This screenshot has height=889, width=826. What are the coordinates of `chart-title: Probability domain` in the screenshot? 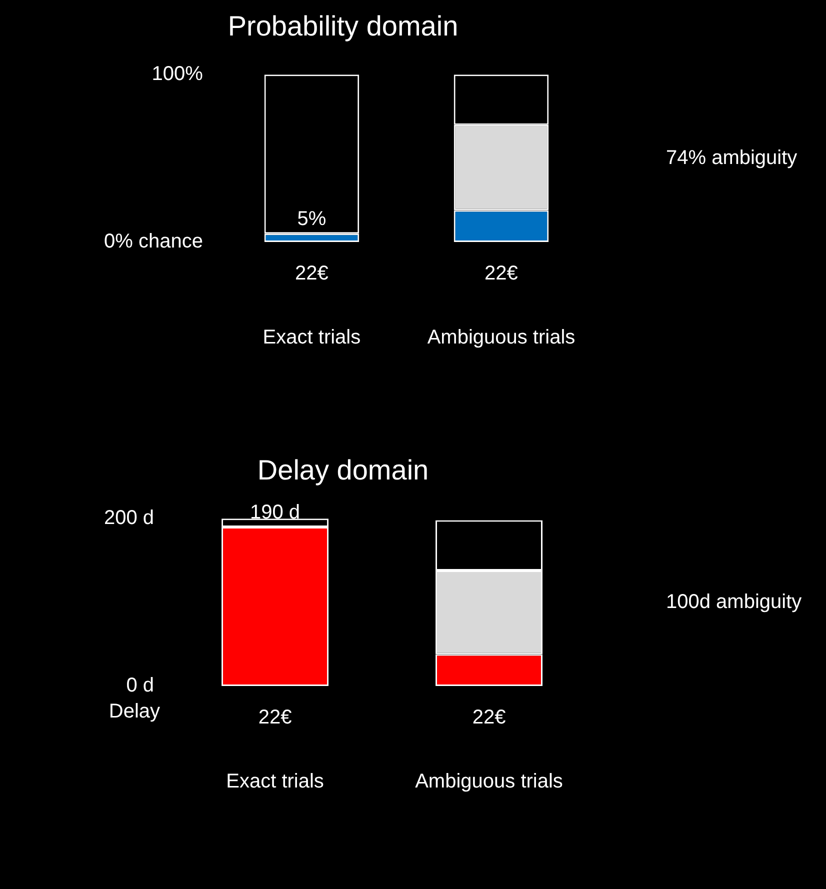 It's located at (343, 26).